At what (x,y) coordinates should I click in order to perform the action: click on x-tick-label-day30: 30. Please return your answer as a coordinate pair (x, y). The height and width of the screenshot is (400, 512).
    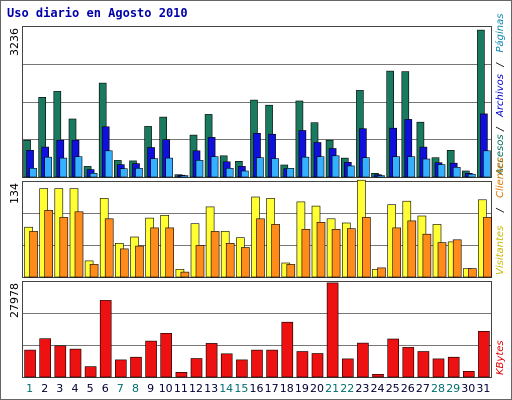
    Looking at the image, I should click on (468, 388).